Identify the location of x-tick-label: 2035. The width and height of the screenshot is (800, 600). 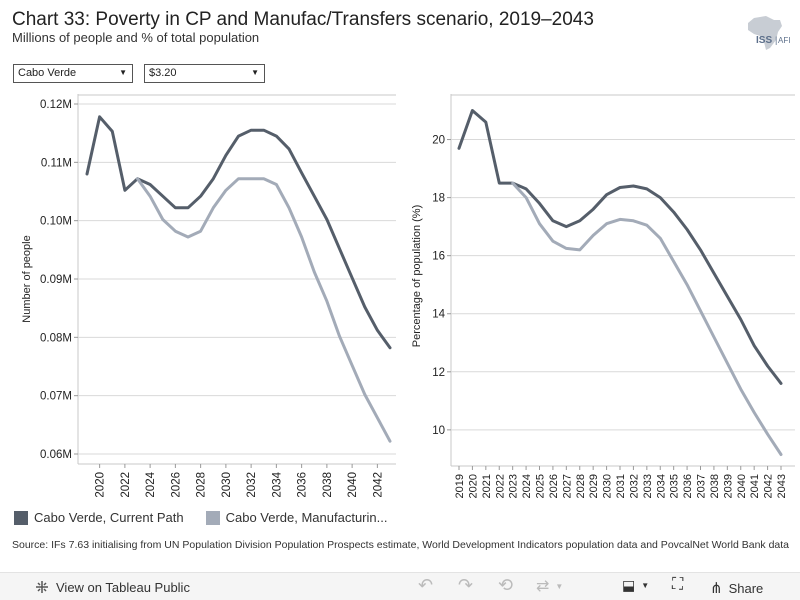
(675, 486).